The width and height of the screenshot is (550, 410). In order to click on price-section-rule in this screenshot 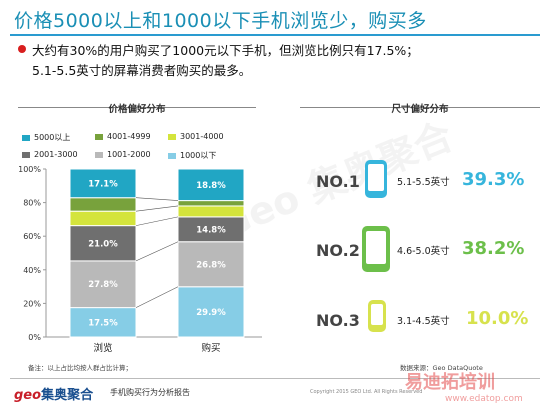, I will do `click(137, 107)`.